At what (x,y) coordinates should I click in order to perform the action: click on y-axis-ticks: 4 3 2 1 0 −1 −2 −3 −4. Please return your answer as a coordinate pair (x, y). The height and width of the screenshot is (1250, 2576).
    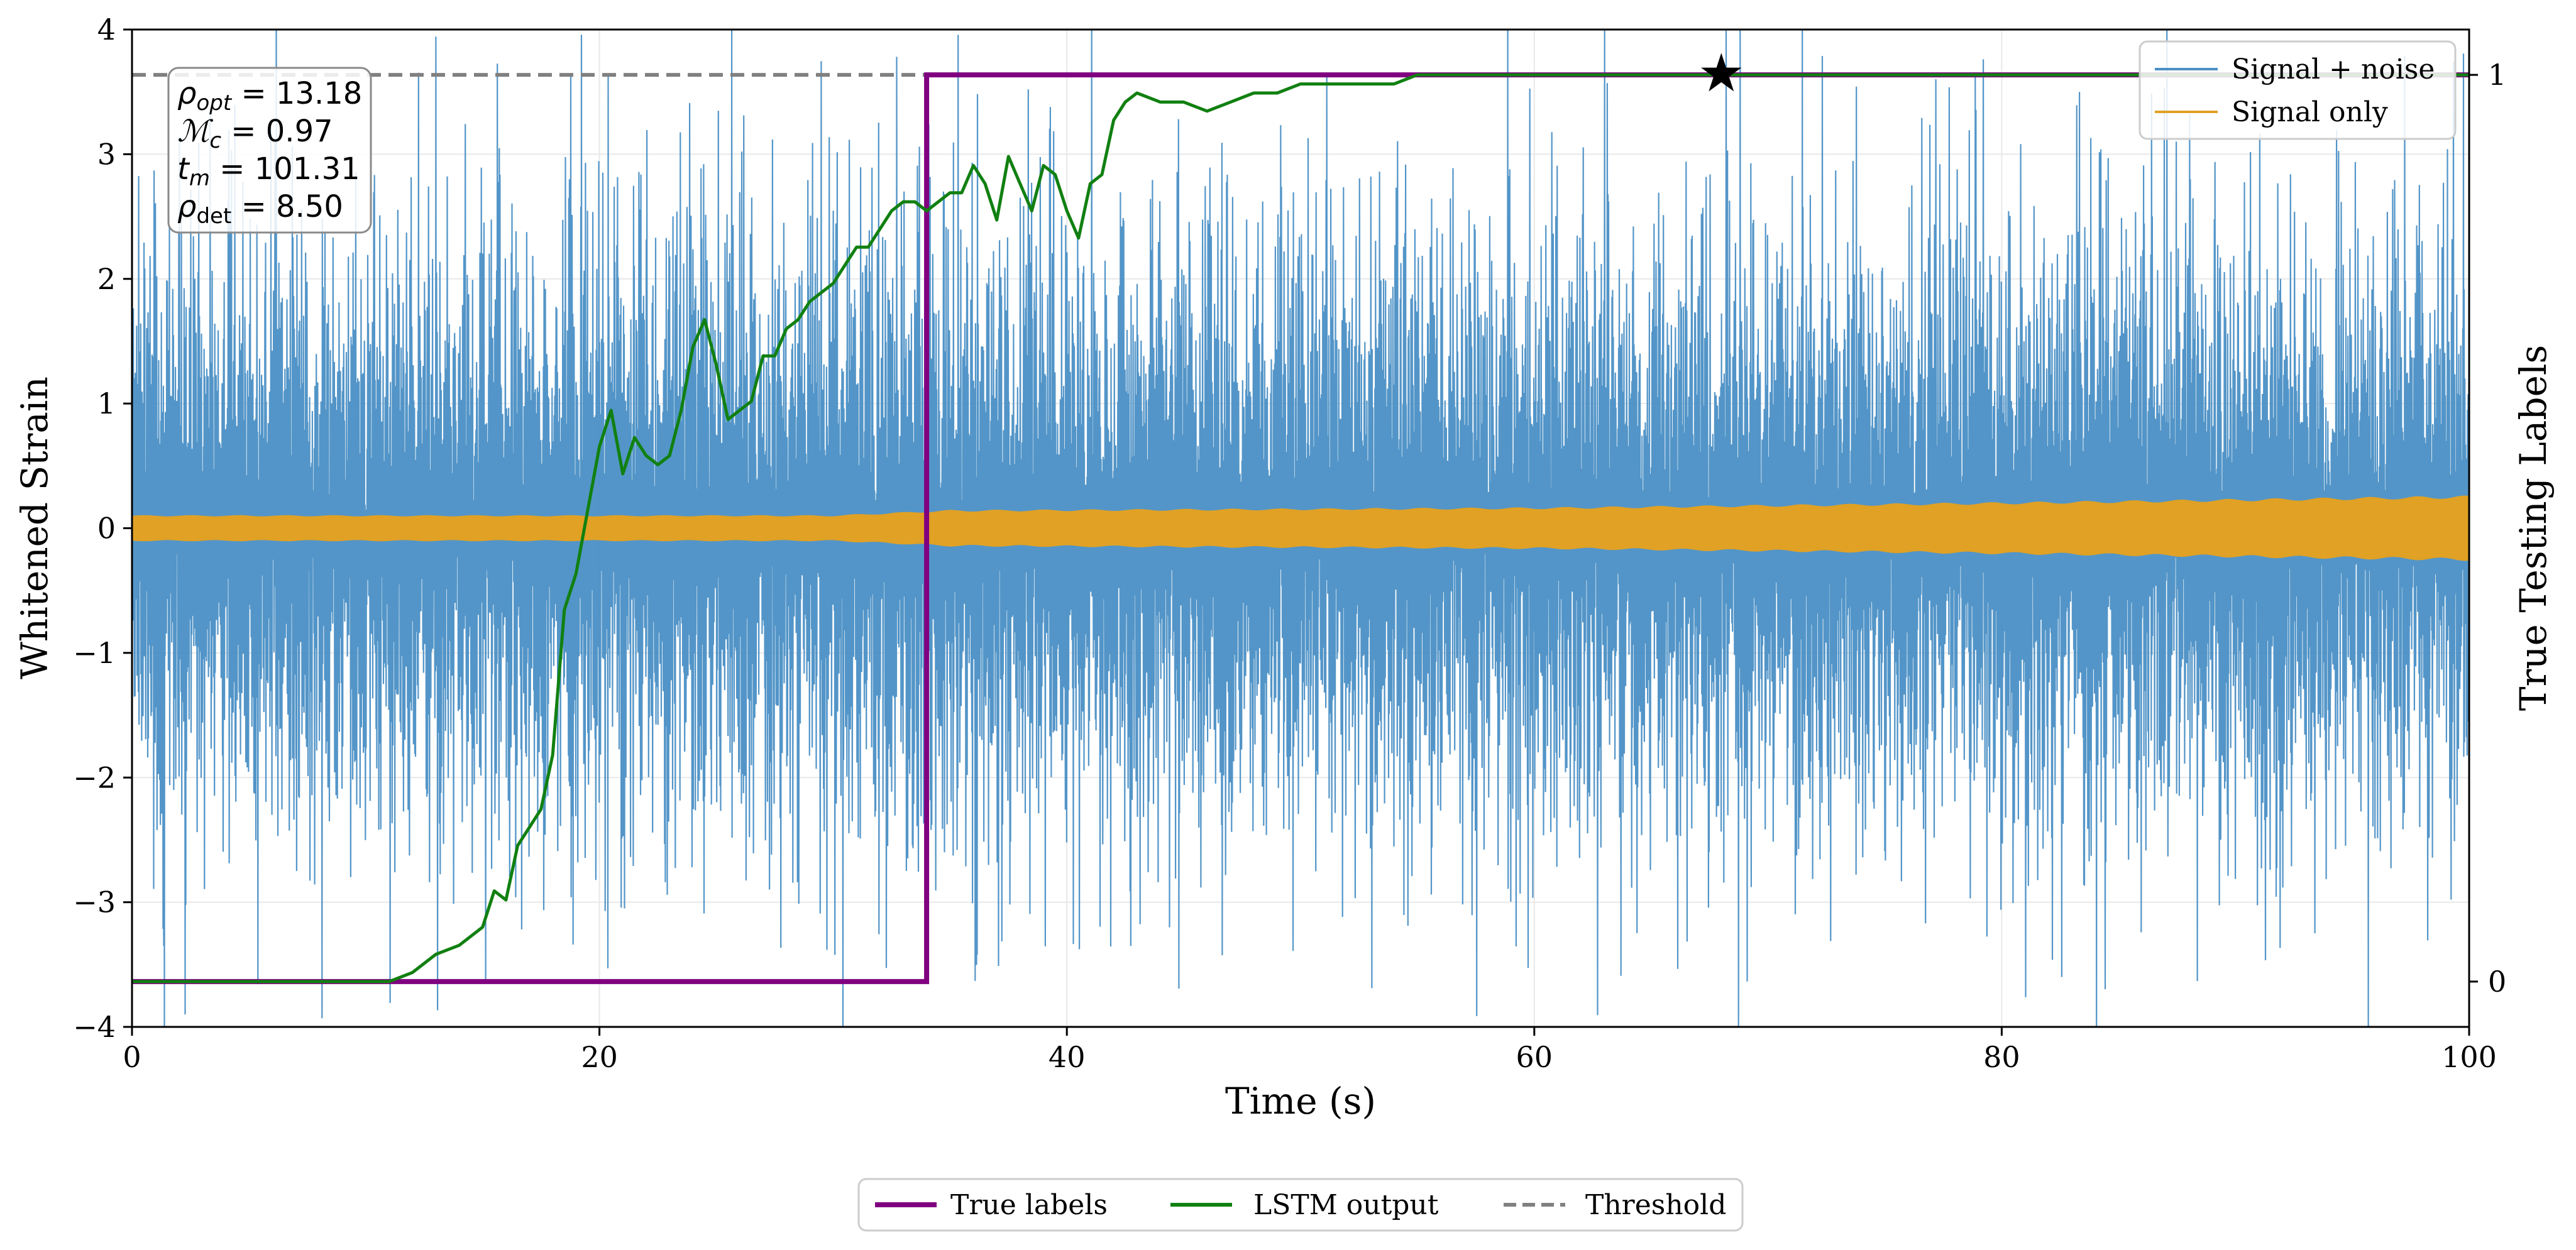
    Looking at the image, I should click on (103, 528).